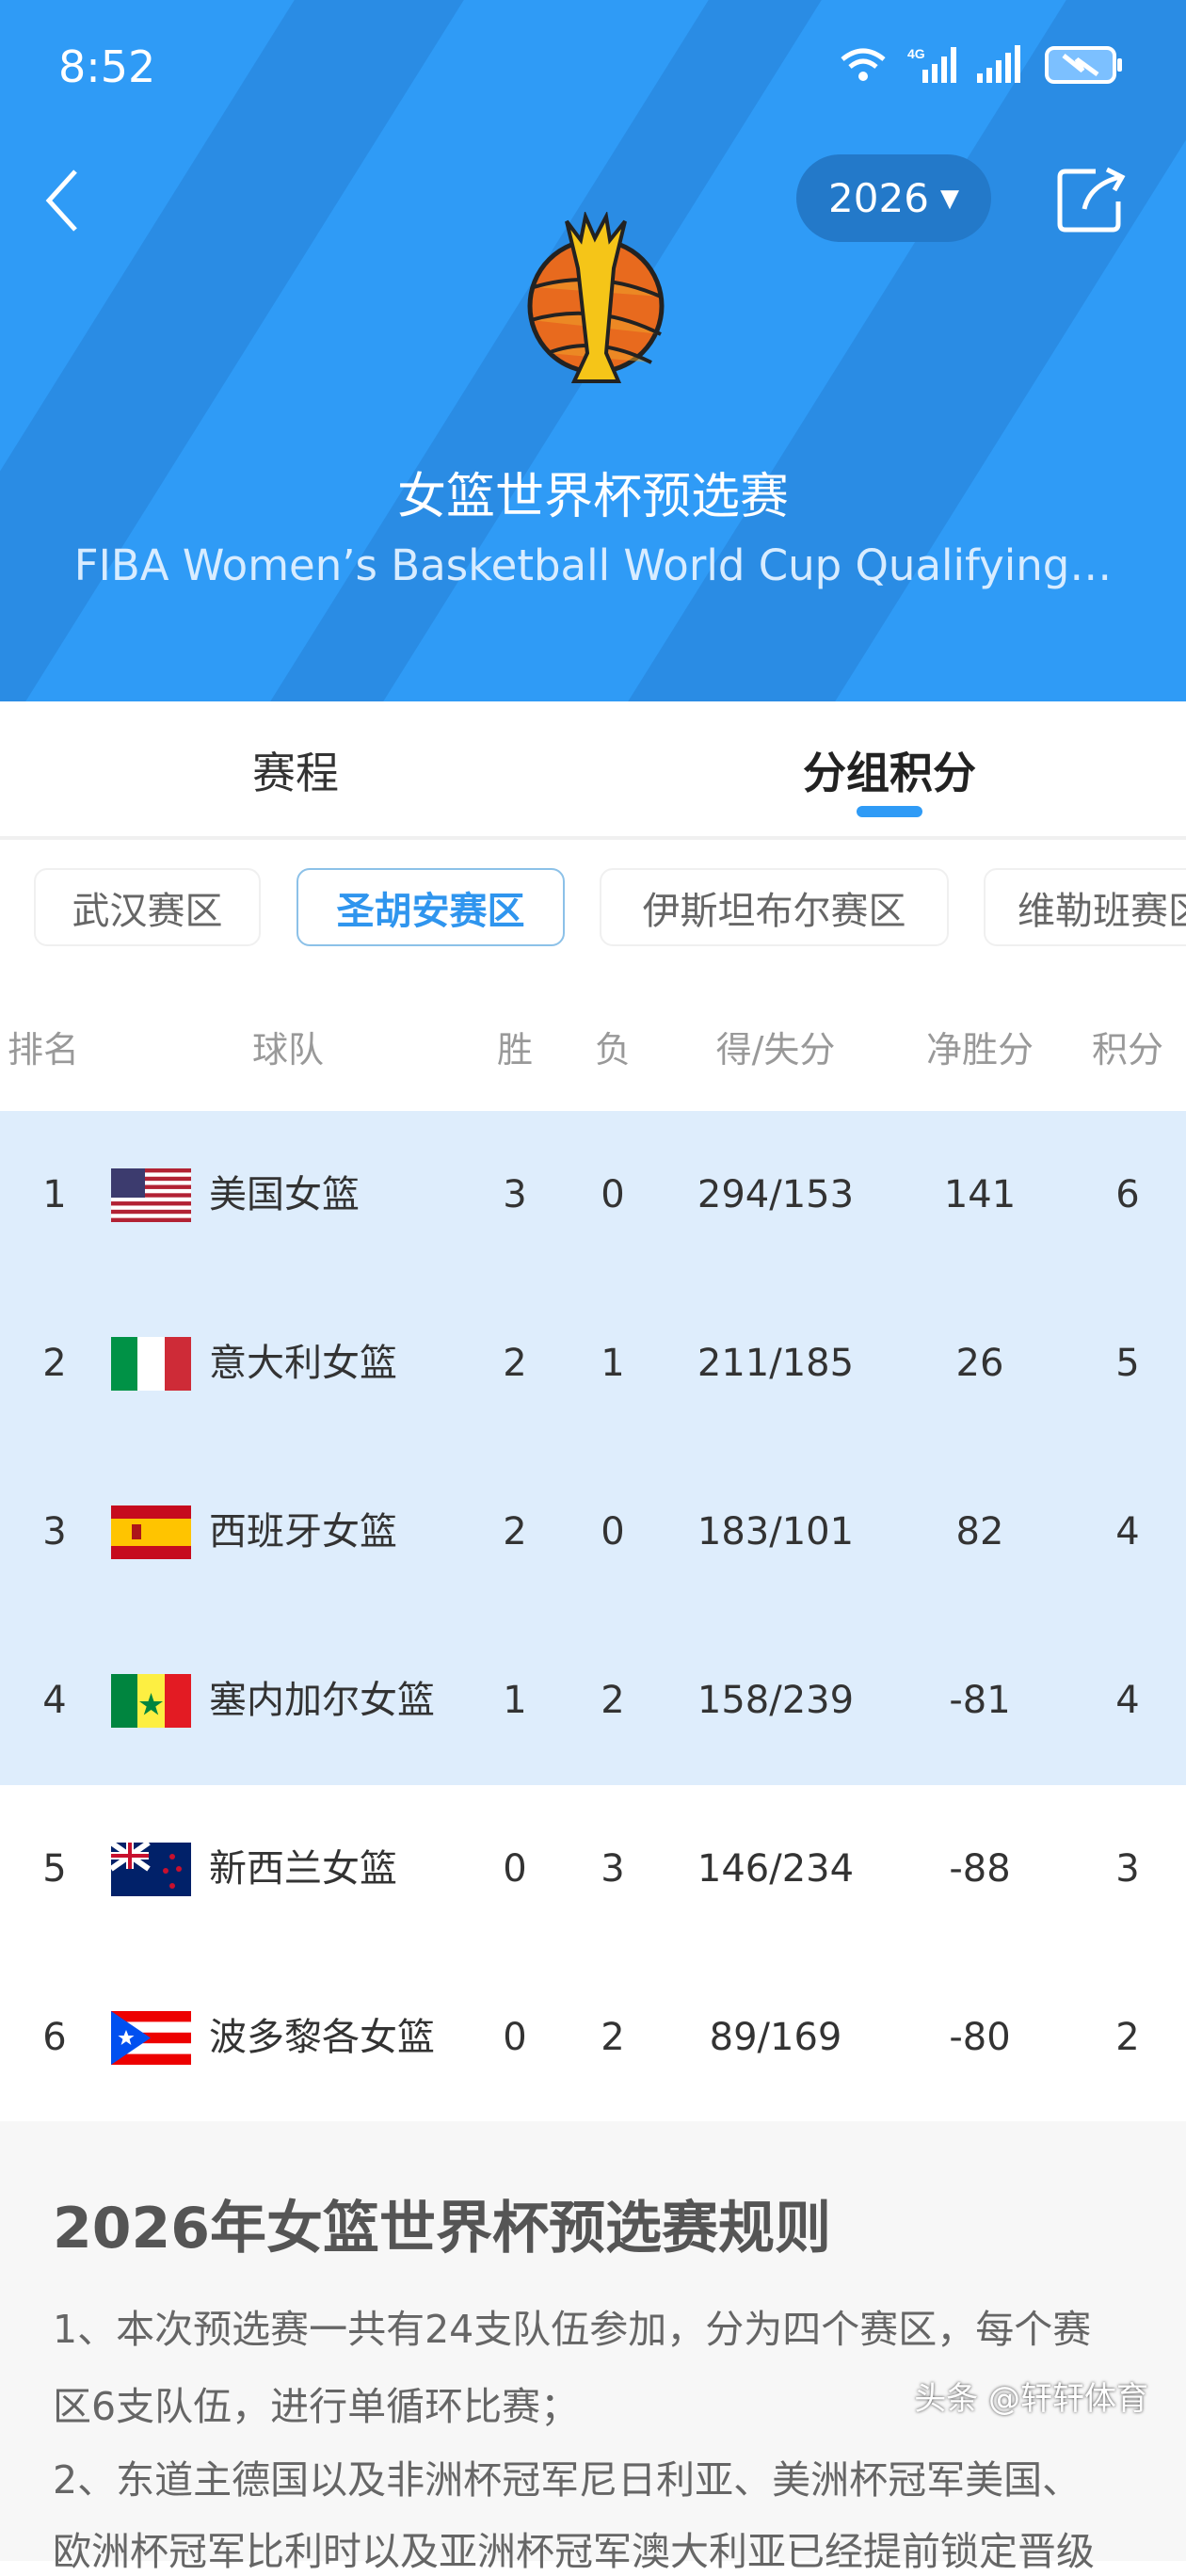 The height and width of the screenshot is (2576, 1186). What do you see at coordinates (980, 1869) in the screenshot?
I see `cell-point-diff: -88` at bounding box center [980, 1869].